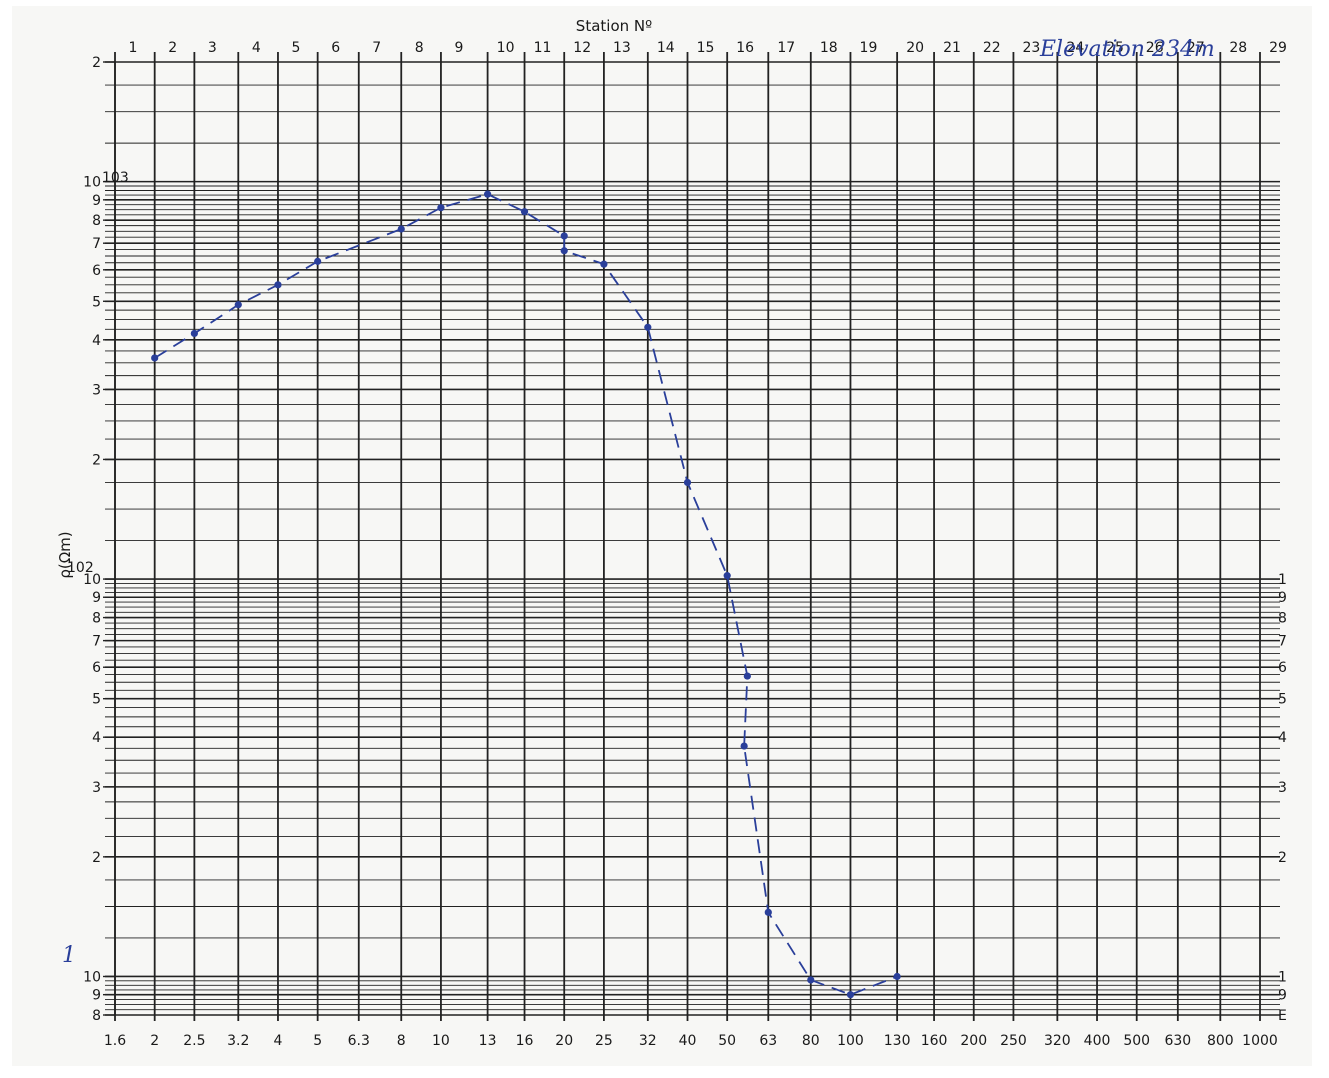 The height and width of the screenshot is (1078, 1329). Describe the element at coordinates (419, 48) in the screenshot. I see `station-label: 8` at that location.